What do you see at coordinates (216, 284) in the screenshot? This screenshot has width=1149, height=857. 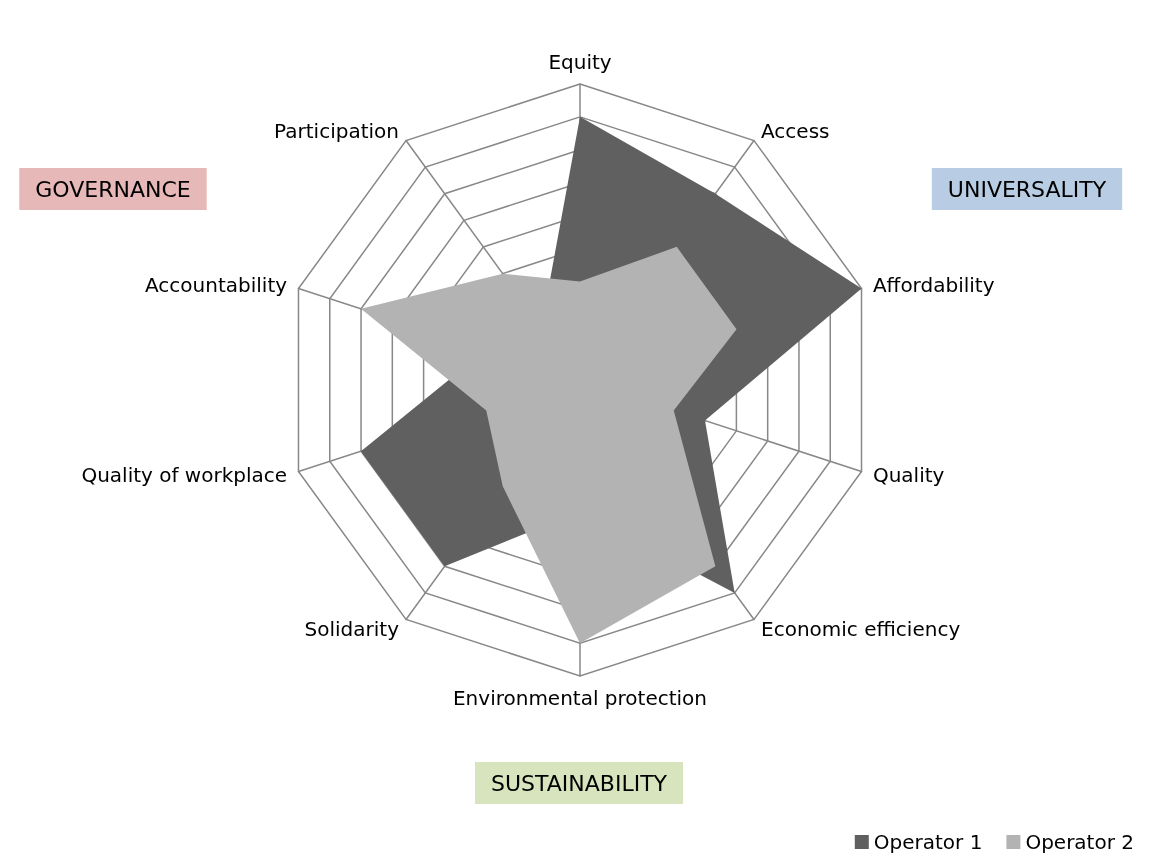 I see `spoke-label: Accountability` at bounding box center [216, 284].